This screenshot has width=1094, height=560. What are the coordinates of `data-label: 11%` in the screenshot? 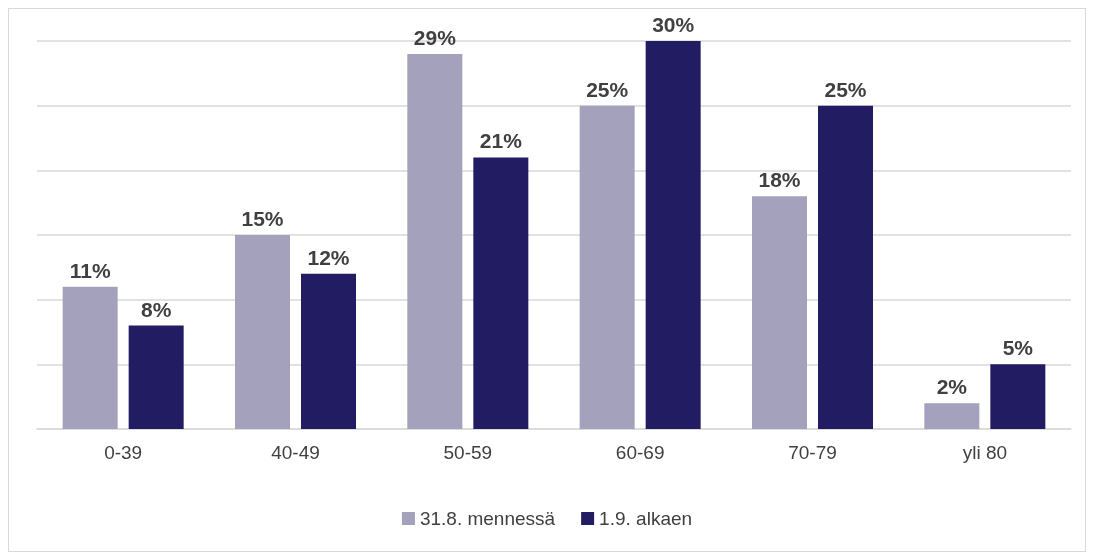 It's located at (90, 270).